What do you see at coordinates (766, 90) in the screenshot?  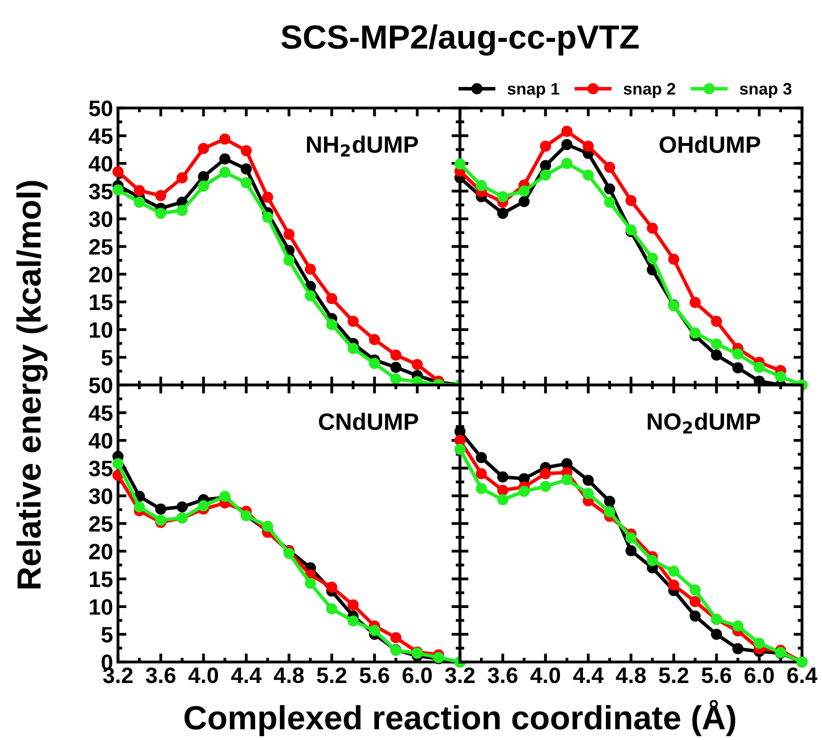 I see `legend-label: snap 3` at bounding box center [766, 90].